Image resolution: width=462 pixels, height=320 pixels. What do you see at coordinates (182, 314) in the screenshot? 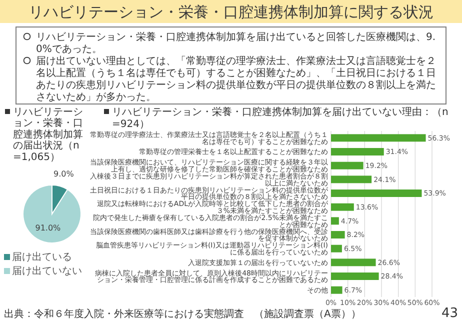
I see `source-note: 出典：令和６年度入院・外来医療等における実態調査 （施設調査票（A票））` at bounding box center [182, 314].